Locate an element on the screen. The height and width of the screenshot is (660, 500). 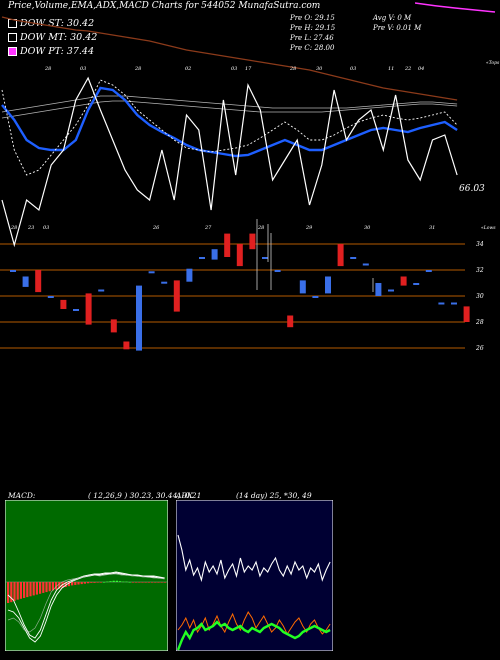
y-tick-label: 26 is located at coordinates (479, 348).